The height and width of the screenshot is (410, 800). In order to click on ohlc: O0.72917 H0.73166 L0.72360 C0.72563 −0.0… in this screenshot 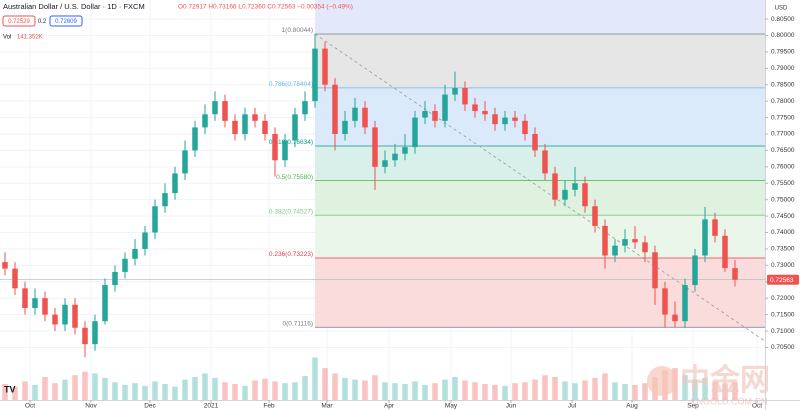, I will do `click(265, 7)`.